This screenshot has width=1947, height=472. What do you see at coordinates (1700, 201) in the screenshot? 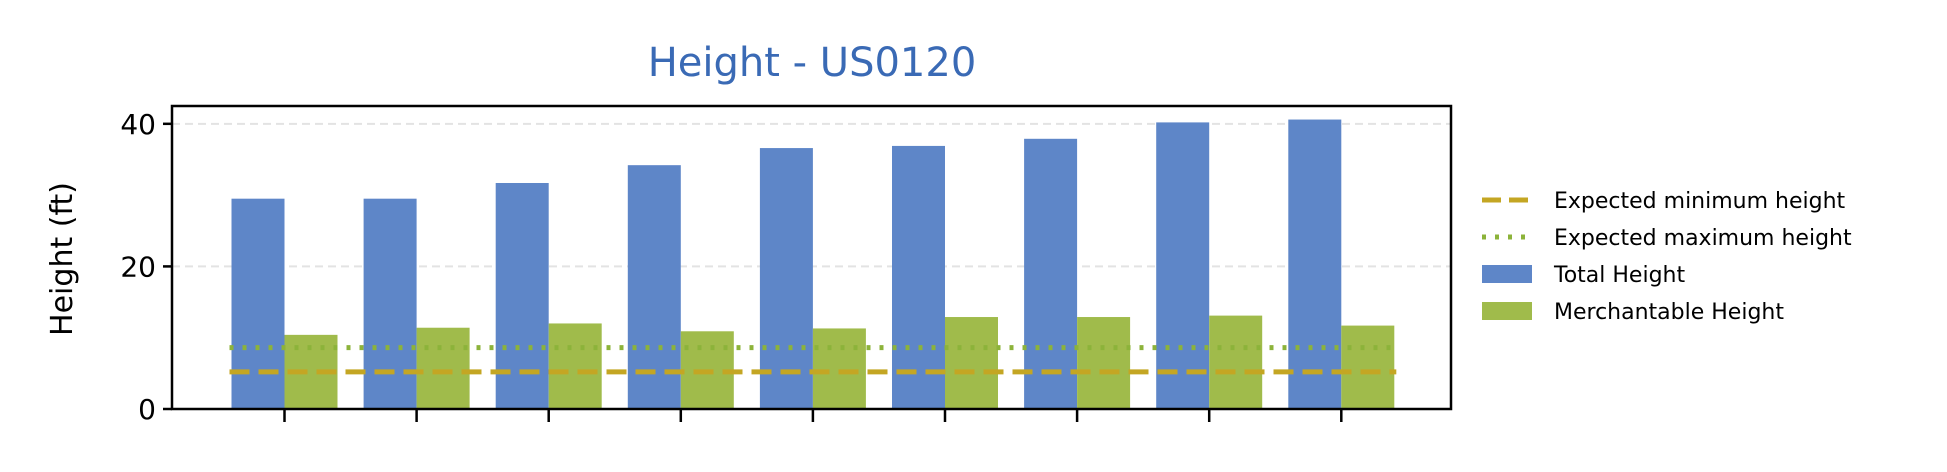
I see `legend-expected-minimum-height-label: Expected minimum height` at bounding box center [1700, 201].